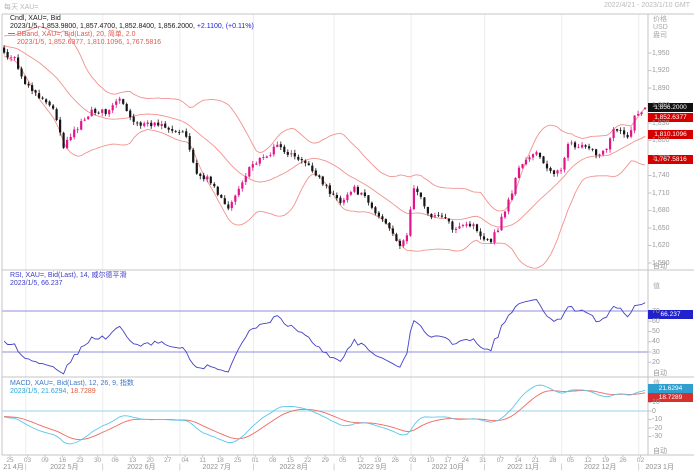 This screenshot has width=694, height=472. What do you see at coordinates (670, 117) in the screenshot?
I see `bband-upper-badge: 1,852.6377` at bounding box center [670, 117].